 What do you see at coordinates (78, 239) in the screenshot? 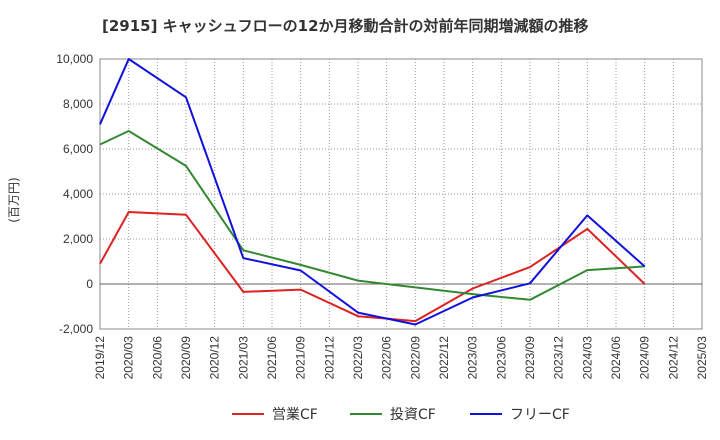
I see `y-tick-label: 2,000` at bounding box center [78, 239].